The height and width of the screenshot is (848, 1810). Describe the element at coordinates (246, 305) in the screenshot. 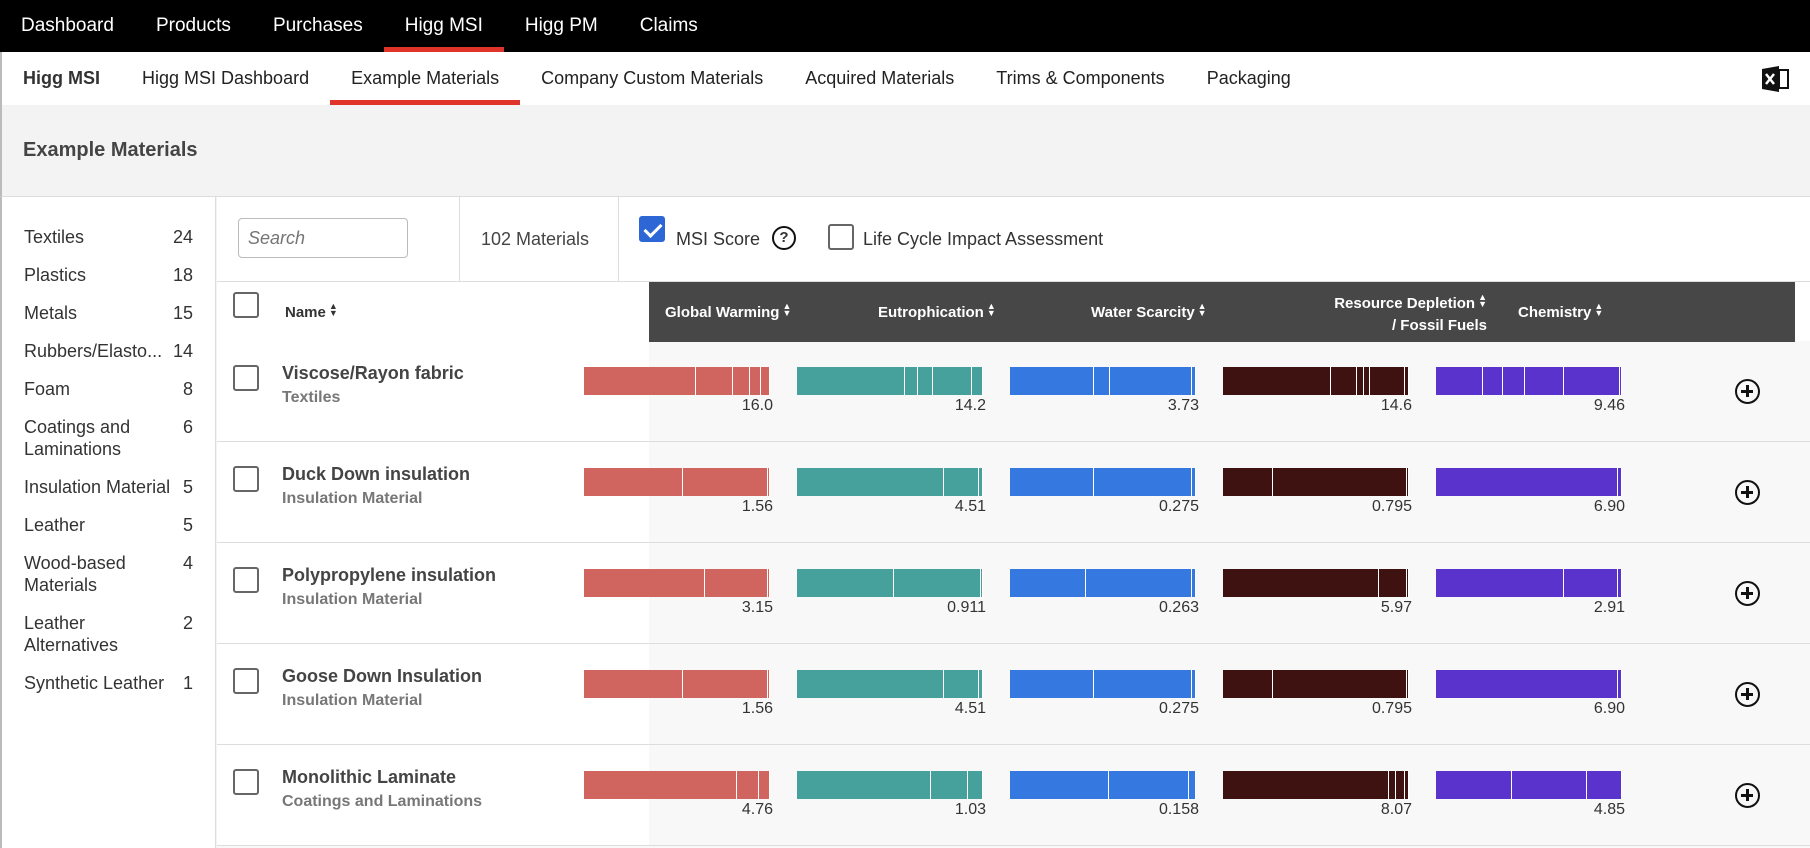

I see `select-all-checkbox` at that location.